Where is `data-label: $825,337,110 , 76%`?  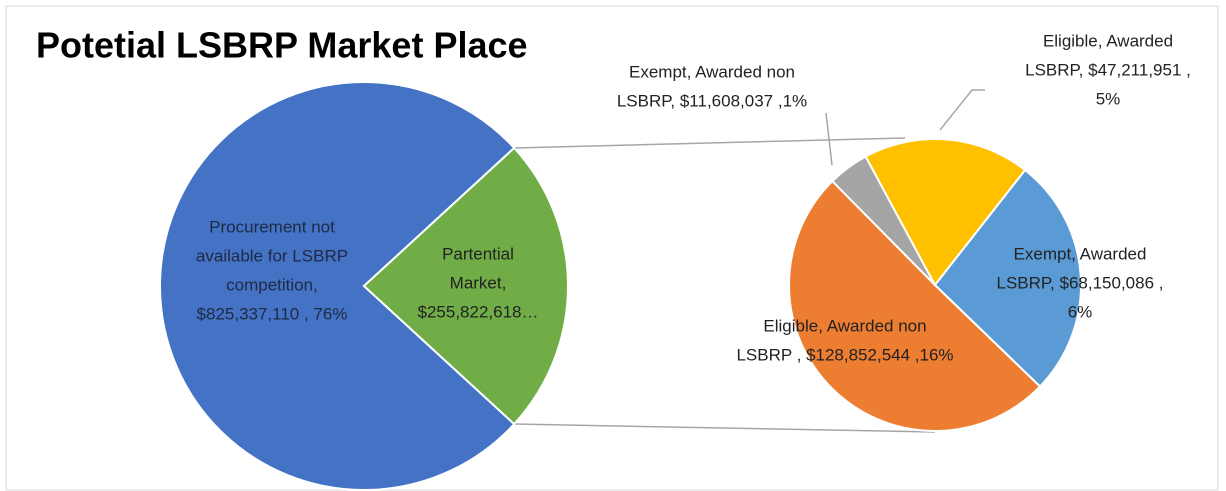
data-label: $825,337,110 , 76% is located at coordinates (272, 313).